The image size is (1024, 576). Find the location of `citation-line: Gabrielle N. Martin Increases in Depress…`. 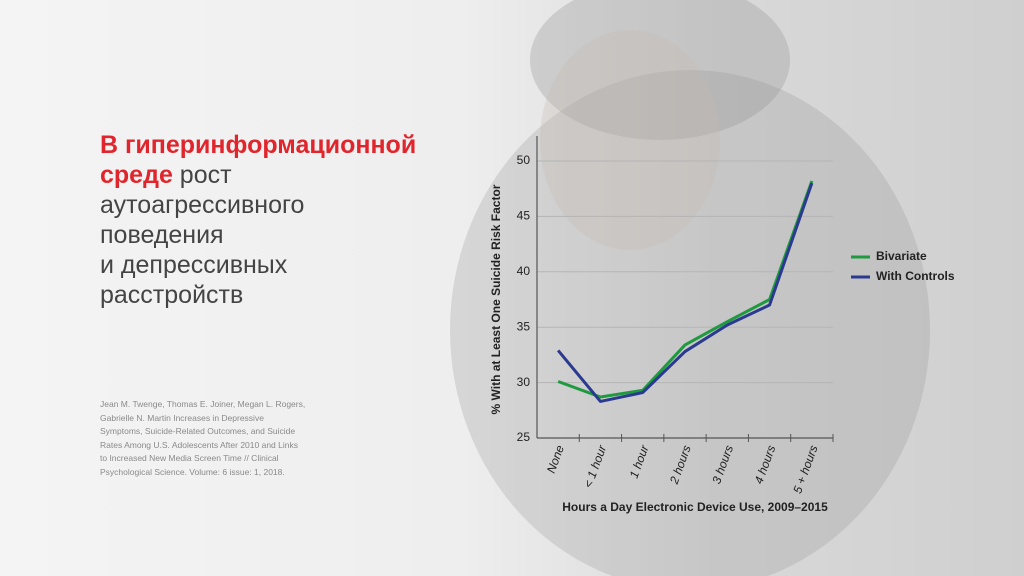

citation-line: Gabrielle N. Martin Increases in Depress… is located at coordinates (182, 417).